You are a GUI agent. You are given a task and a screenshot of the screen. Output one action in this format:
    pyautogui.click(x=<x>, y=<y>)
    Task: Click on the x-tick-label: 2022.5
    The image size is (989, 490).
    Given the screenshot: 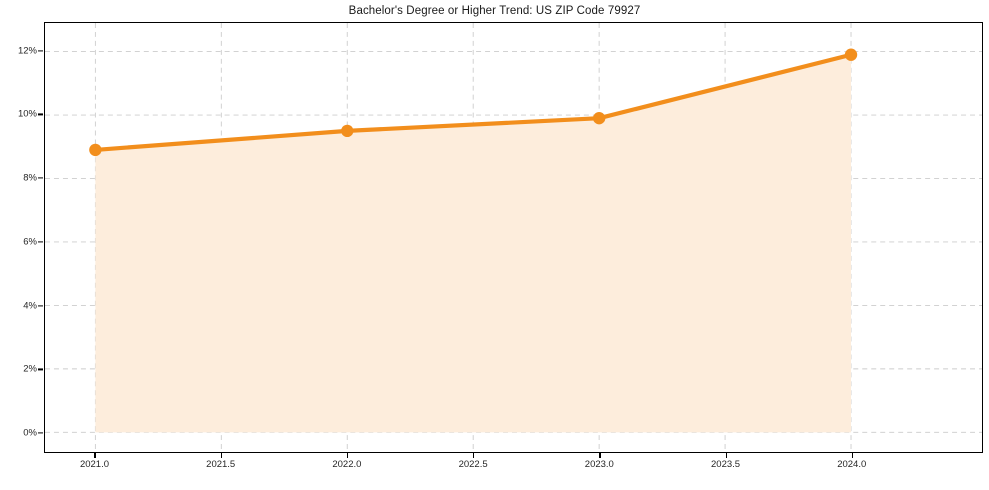 What is the action you would take?
    pyautogui.click(x=473, y=464)
    